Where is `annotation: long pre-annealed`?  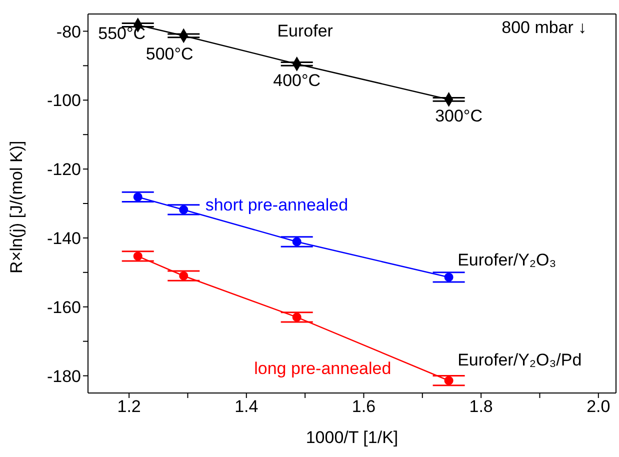
annotation: long pre-annealed is located at coordinates (323, 368).